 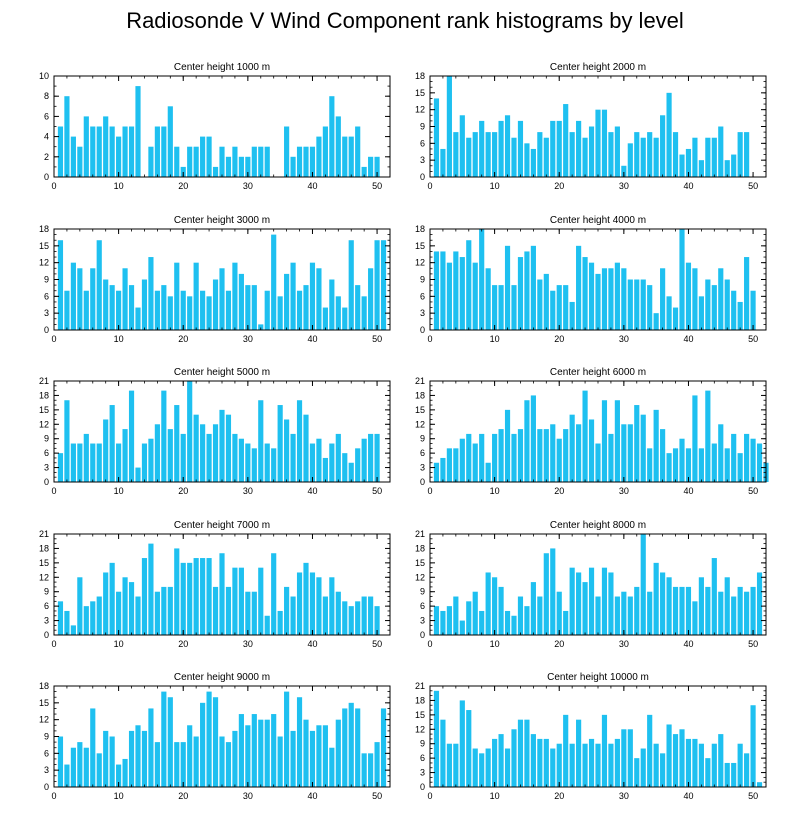 What do you see at coordinates (44, 246) in the screenshot?
I see `y-tick-label: 15` at bounding box center [44, 246].